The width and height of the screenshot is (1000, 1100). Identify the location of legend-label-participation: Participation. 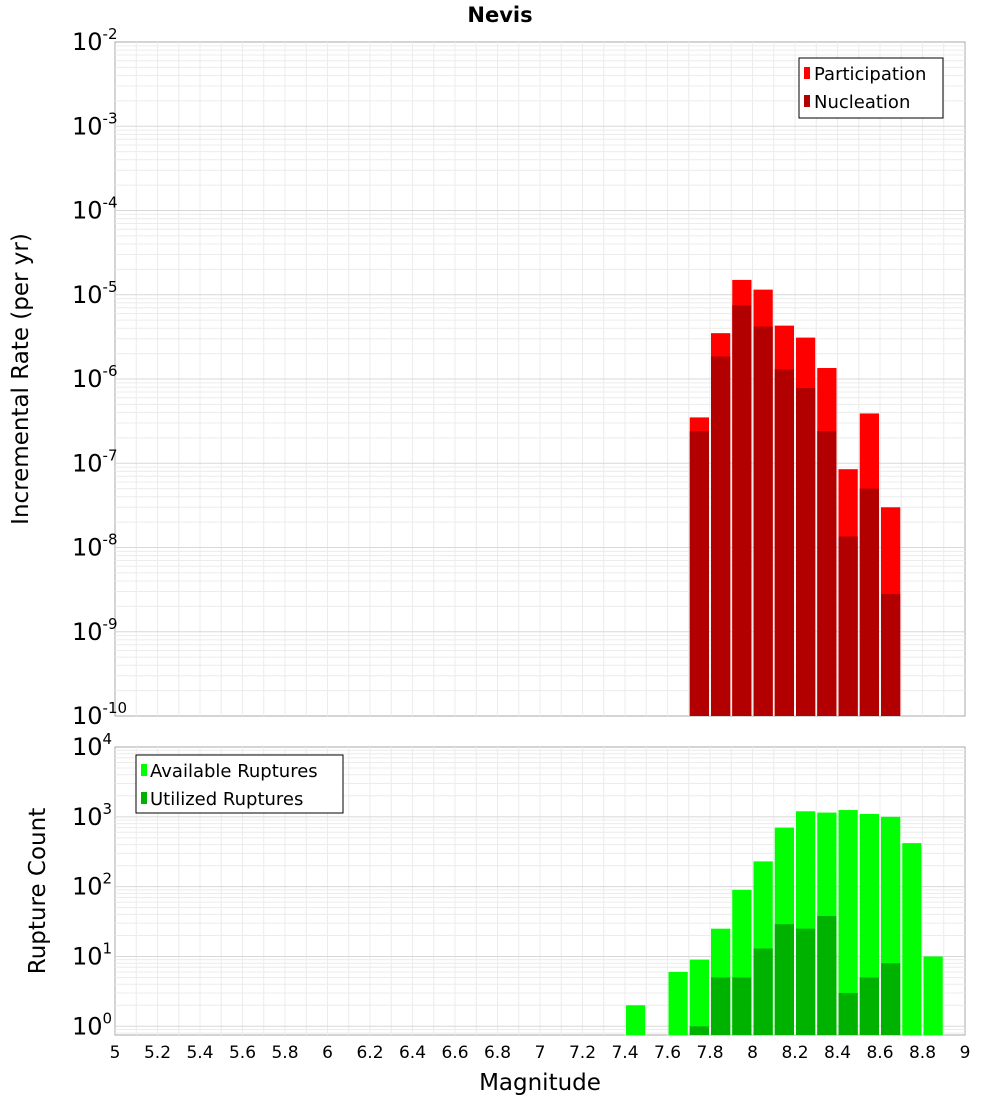
(870, 74).